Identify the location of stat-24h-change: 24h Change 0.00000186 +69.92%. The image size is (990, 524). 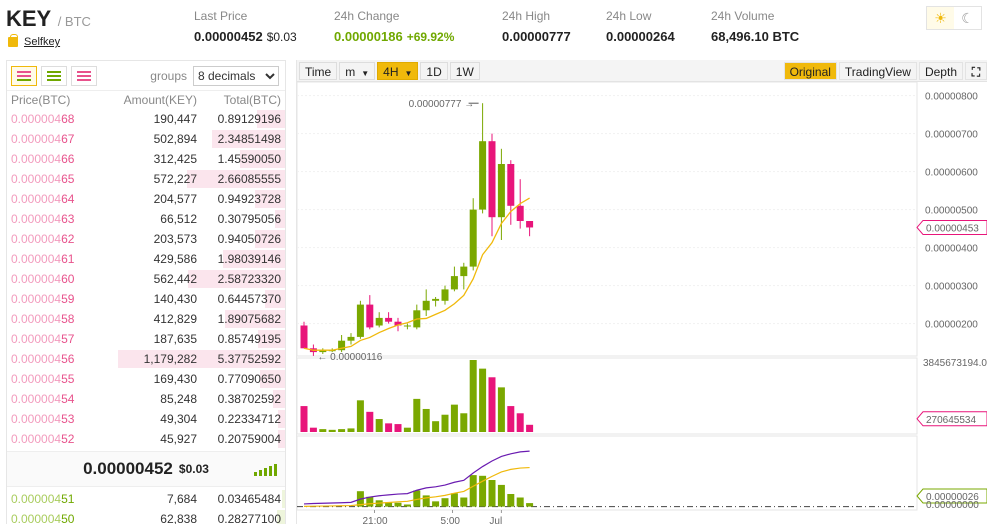
(394, 26).